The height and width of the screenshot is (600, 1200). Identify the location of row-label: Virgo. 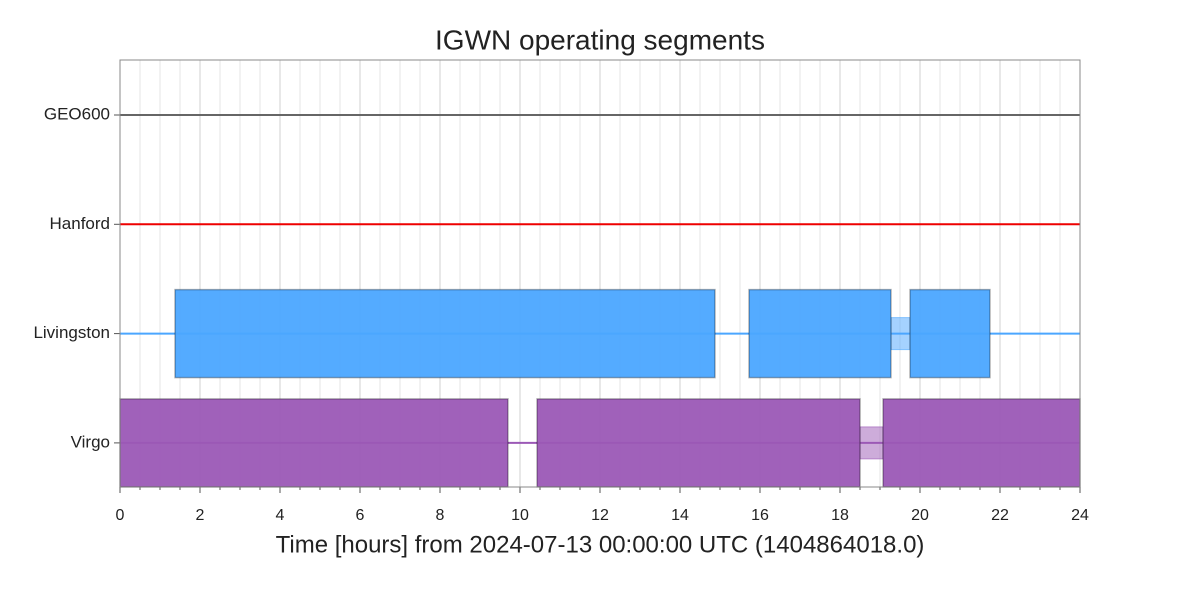
(90, 441).